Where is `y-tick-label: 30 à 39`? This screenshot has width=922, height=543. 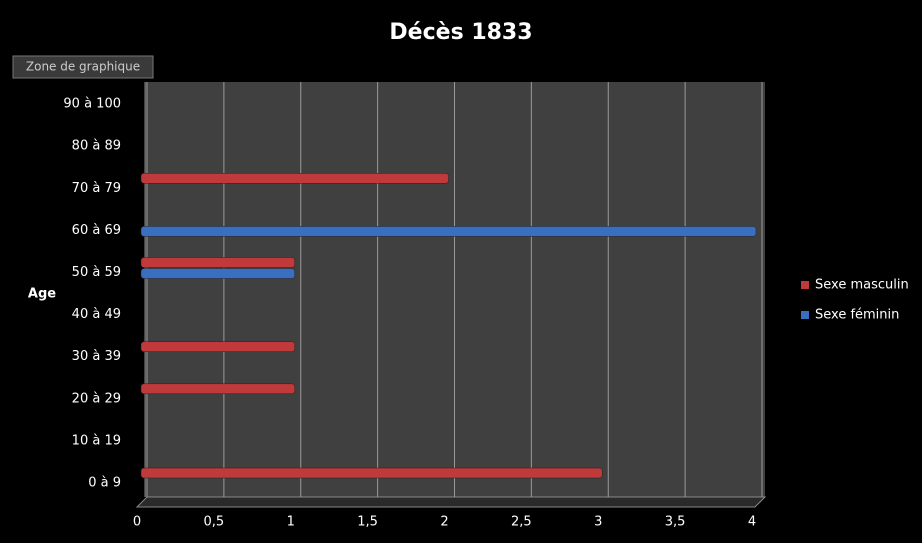 y-tick-label: 30 à 39 is located at coordinates (96, 356).